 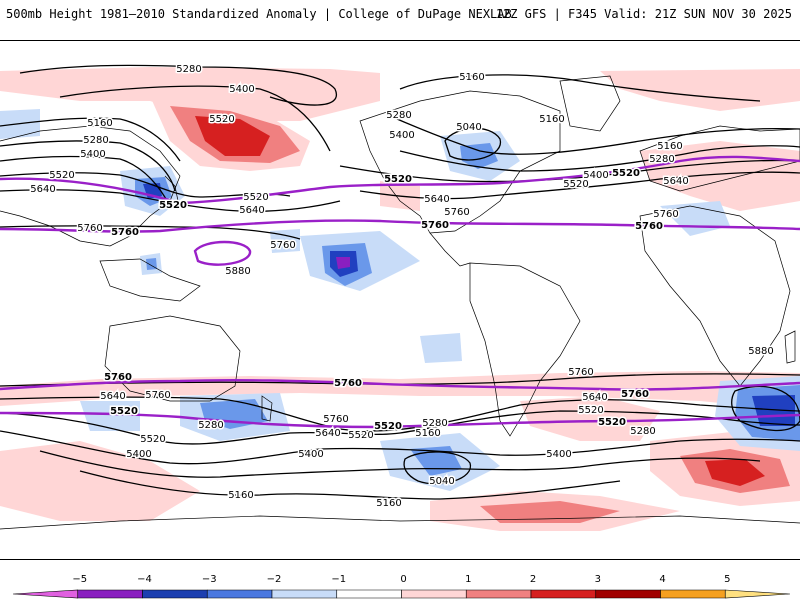 What do you see at coordinates (267, 408) in the screenshot?
I see `coastline-new-zealand` at bounding box center [267, 408].